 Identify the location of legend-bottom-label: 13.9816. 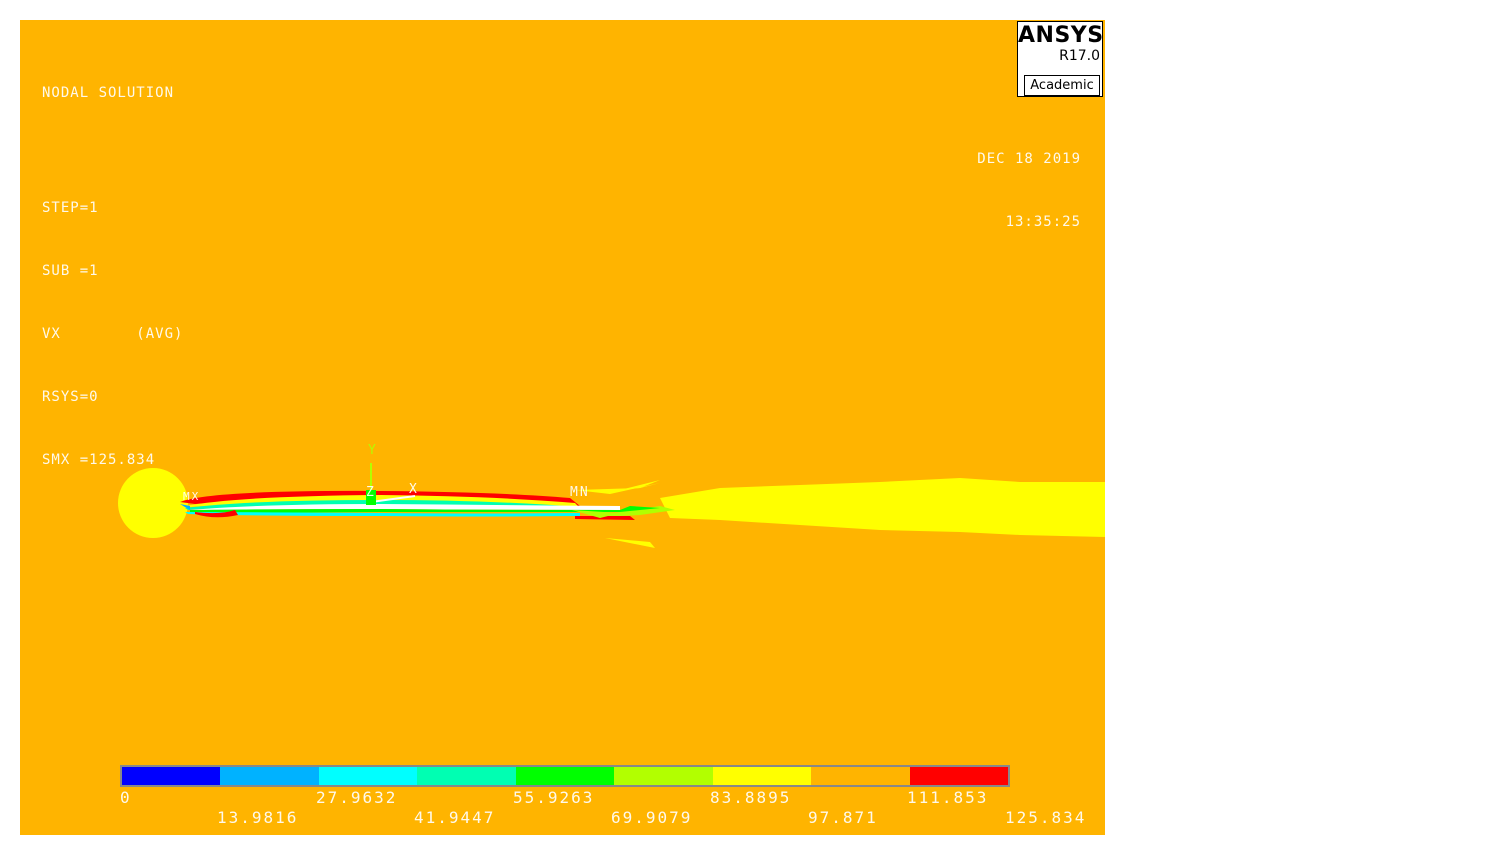
(258, 817).